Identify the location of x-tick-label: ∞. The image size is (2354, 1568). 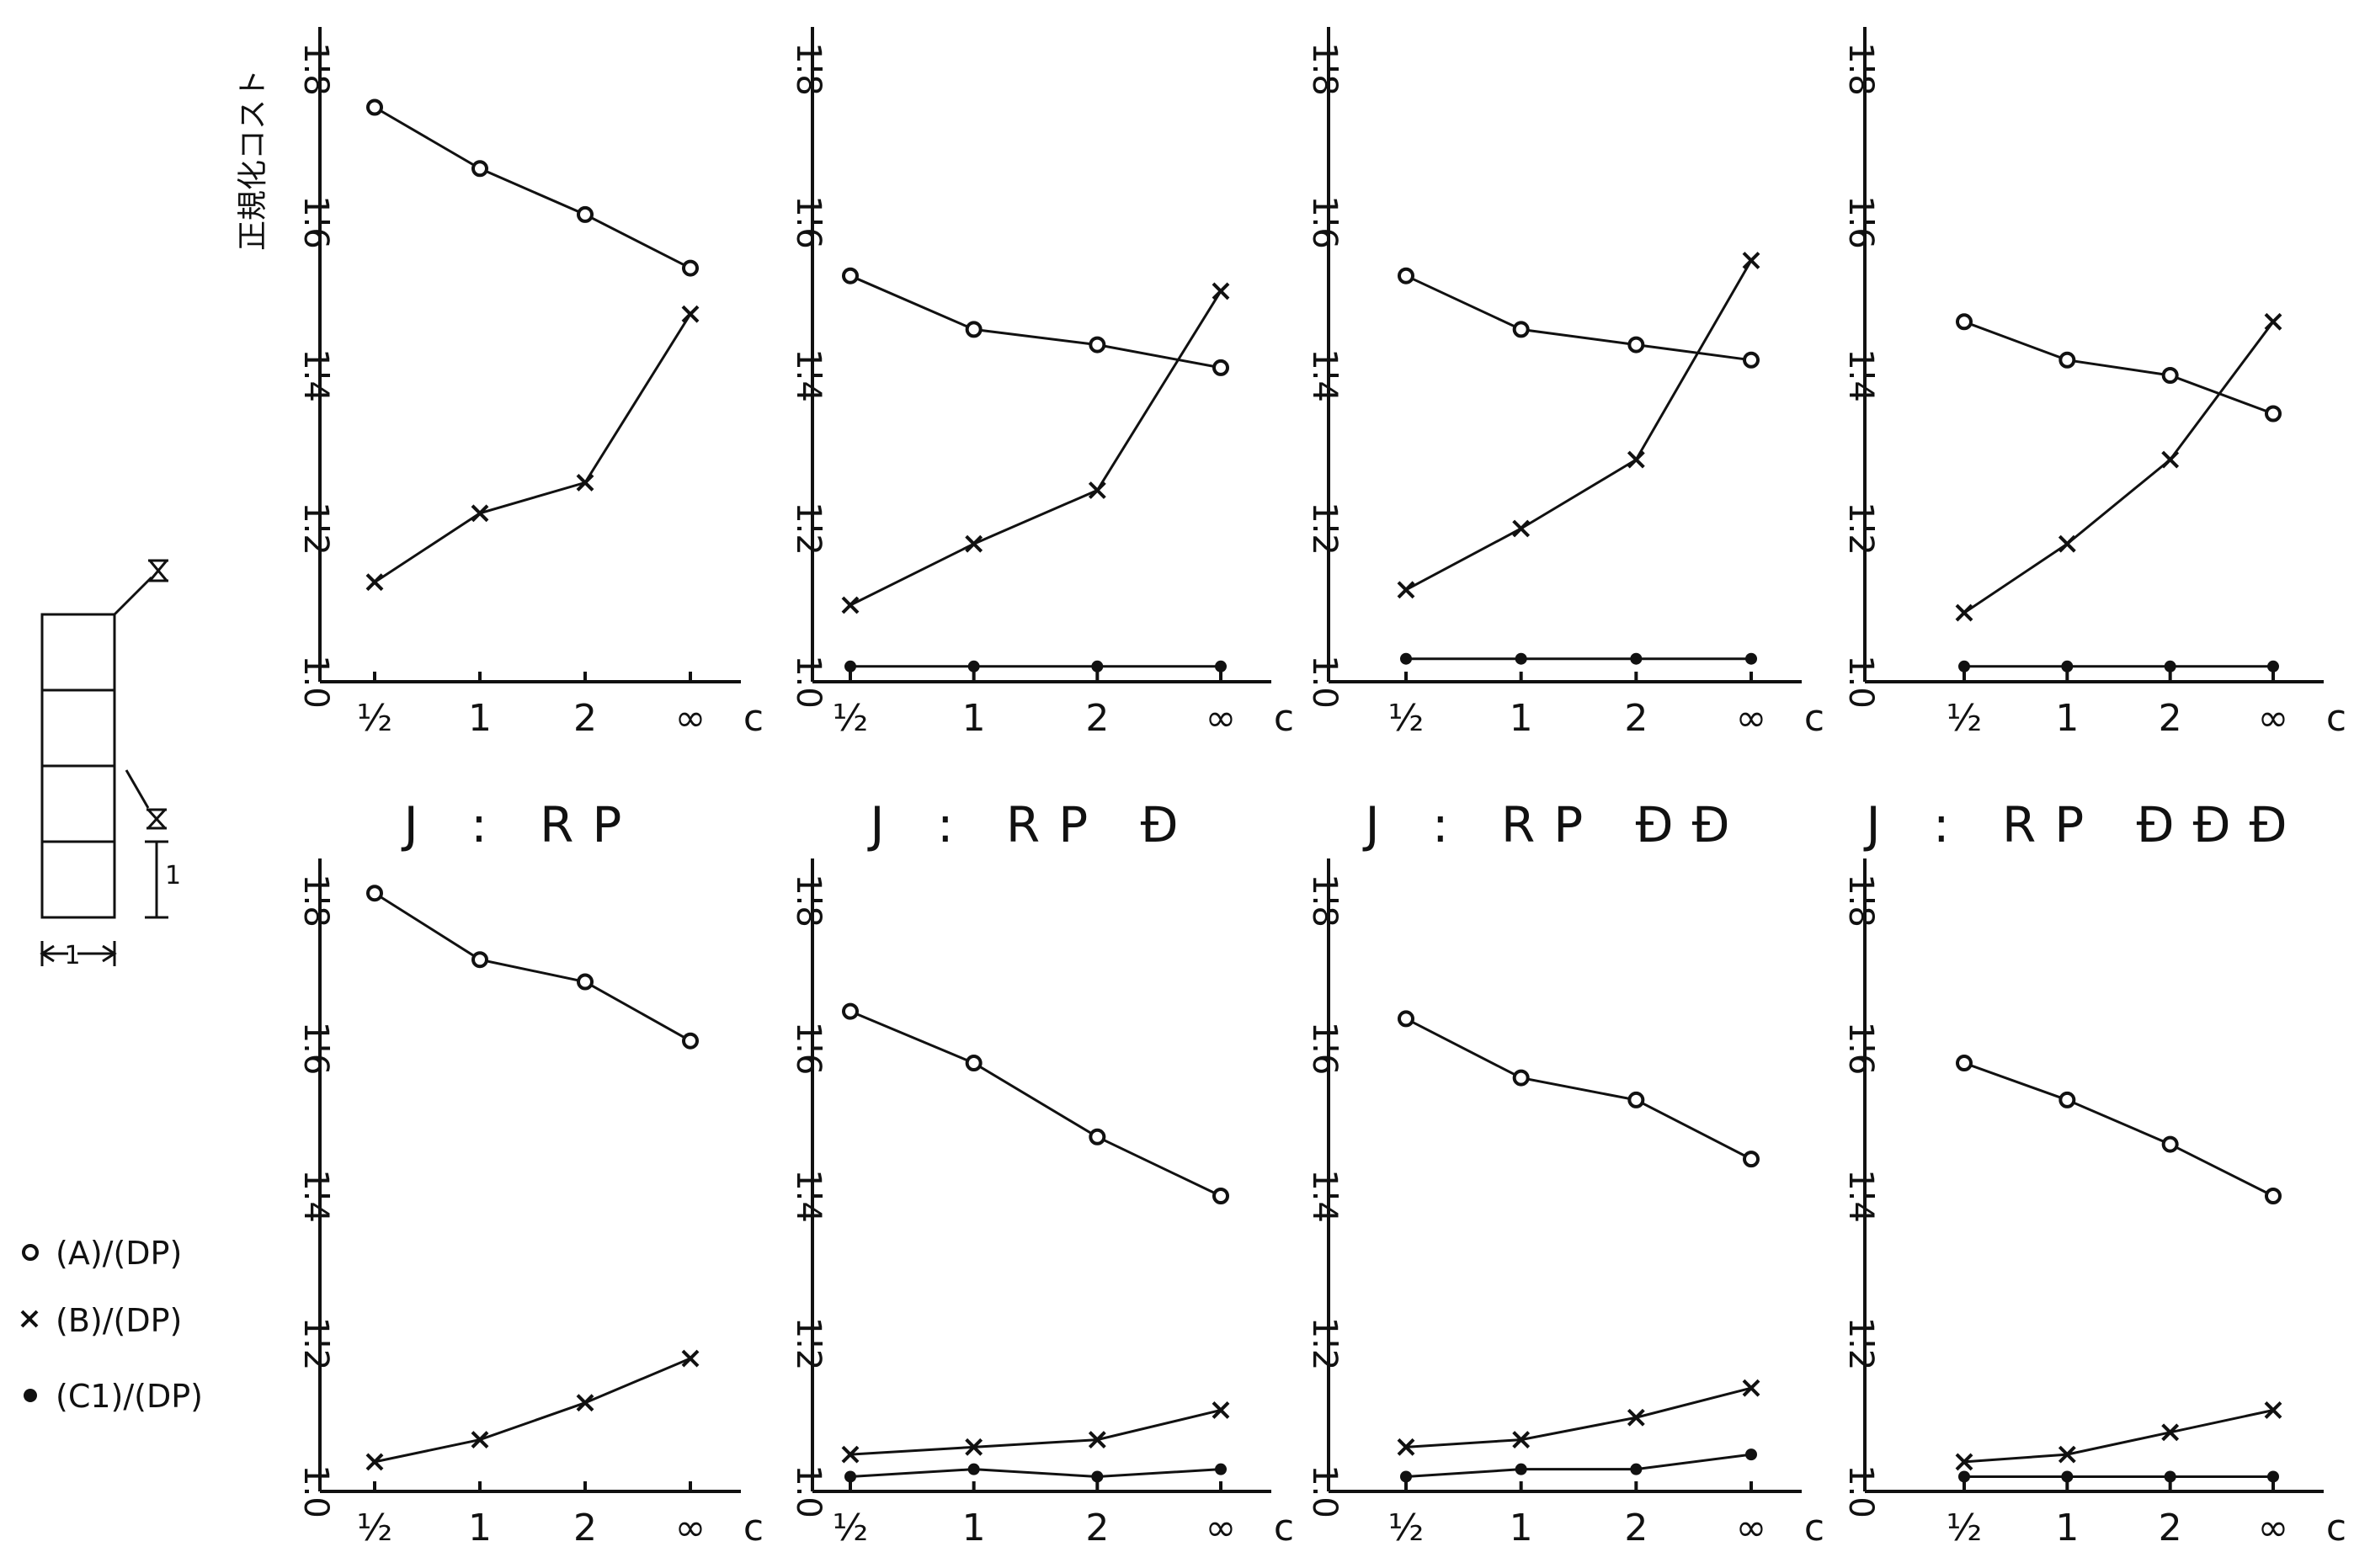
(2273, 718).